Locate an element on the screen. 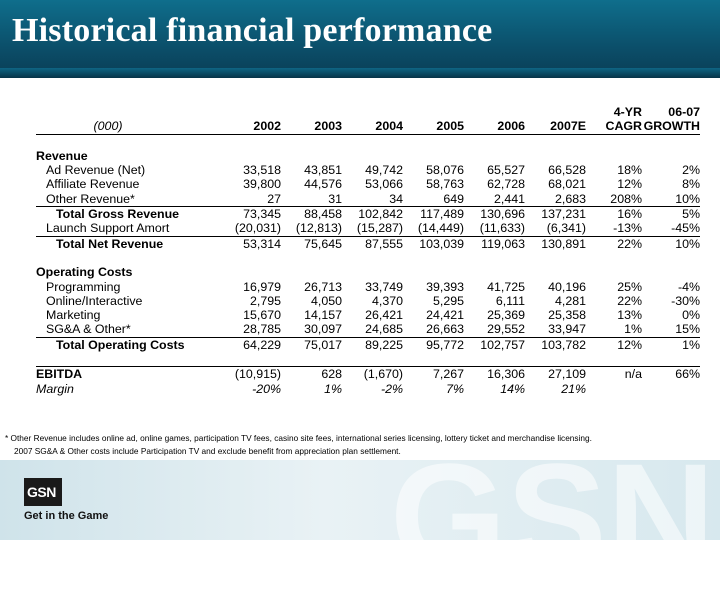 The height and width of the screenshot is (603, 720). cell: 25% is located at coordinates (629, 286).